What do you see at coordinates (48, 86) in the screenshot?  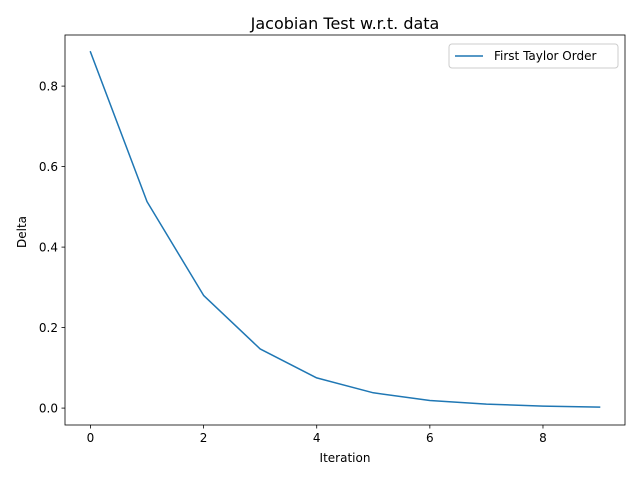 I see `y-tick-label: 0.8` at bounding box center [48, 86].